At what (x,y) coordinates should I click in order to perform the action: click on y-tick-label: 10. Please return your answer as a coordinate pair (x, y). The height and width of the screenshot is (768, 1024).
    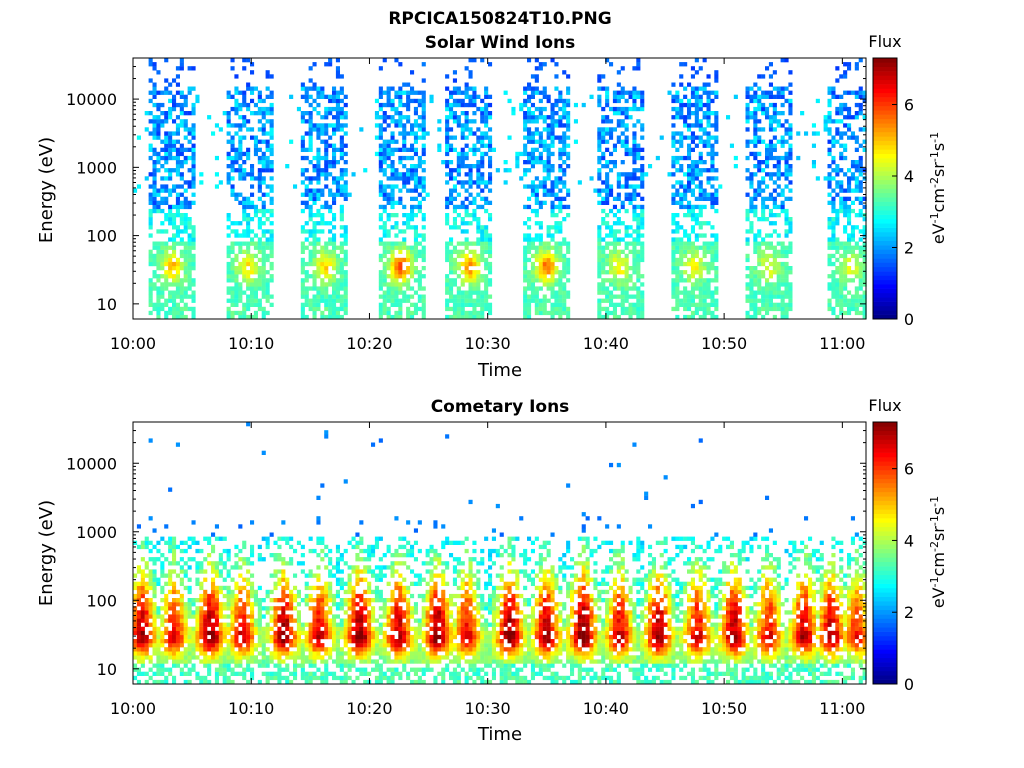
    Looking at the image, I should click on (107, 304).